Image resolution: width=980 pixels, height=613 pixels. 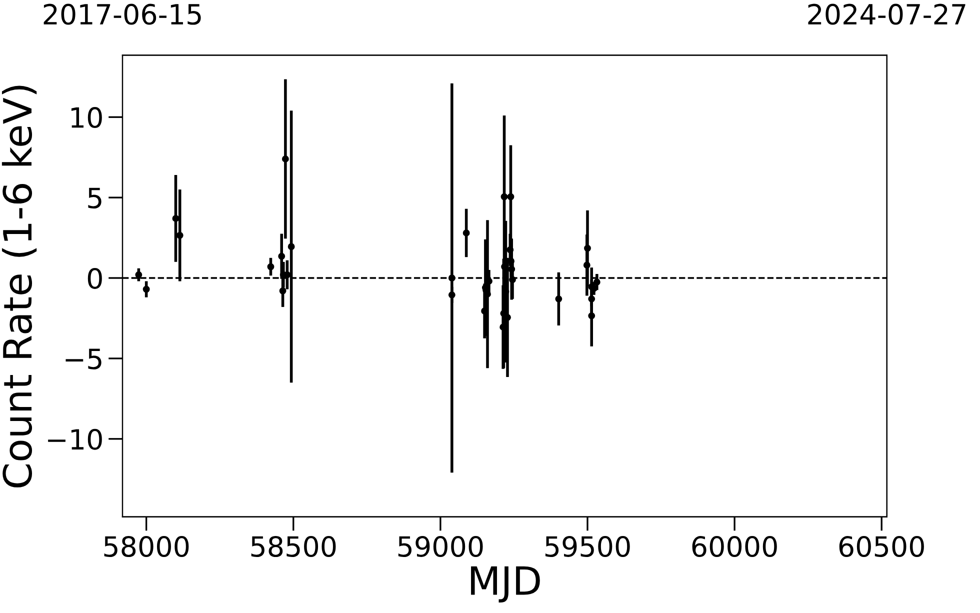 I want to click on x-axis-title: MJD, so click(x=505, y=584).